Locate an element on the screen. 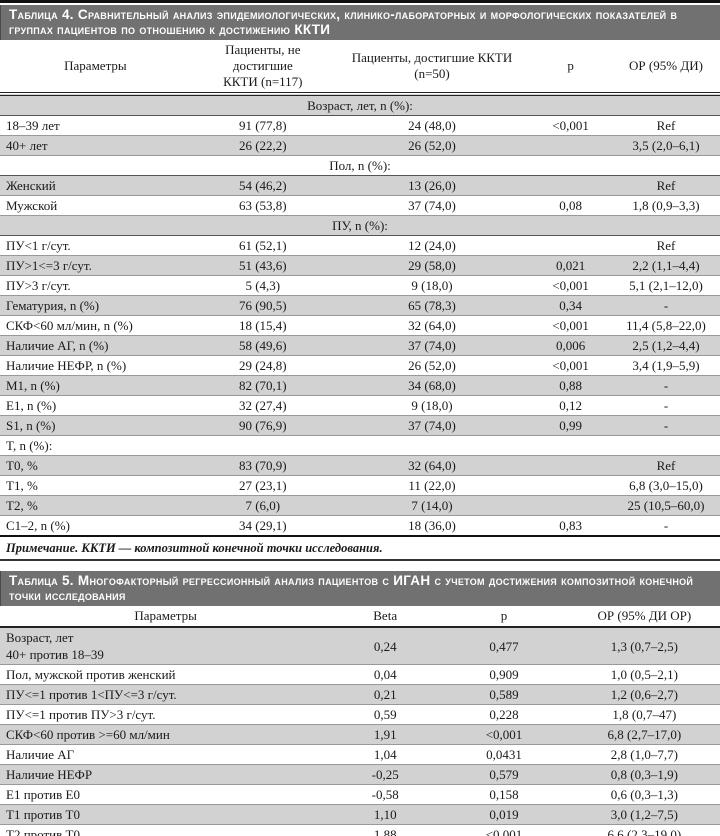 The height and width of the screenshot is (836, 720). cell: 1,91 is located at coordinates (385, 734).